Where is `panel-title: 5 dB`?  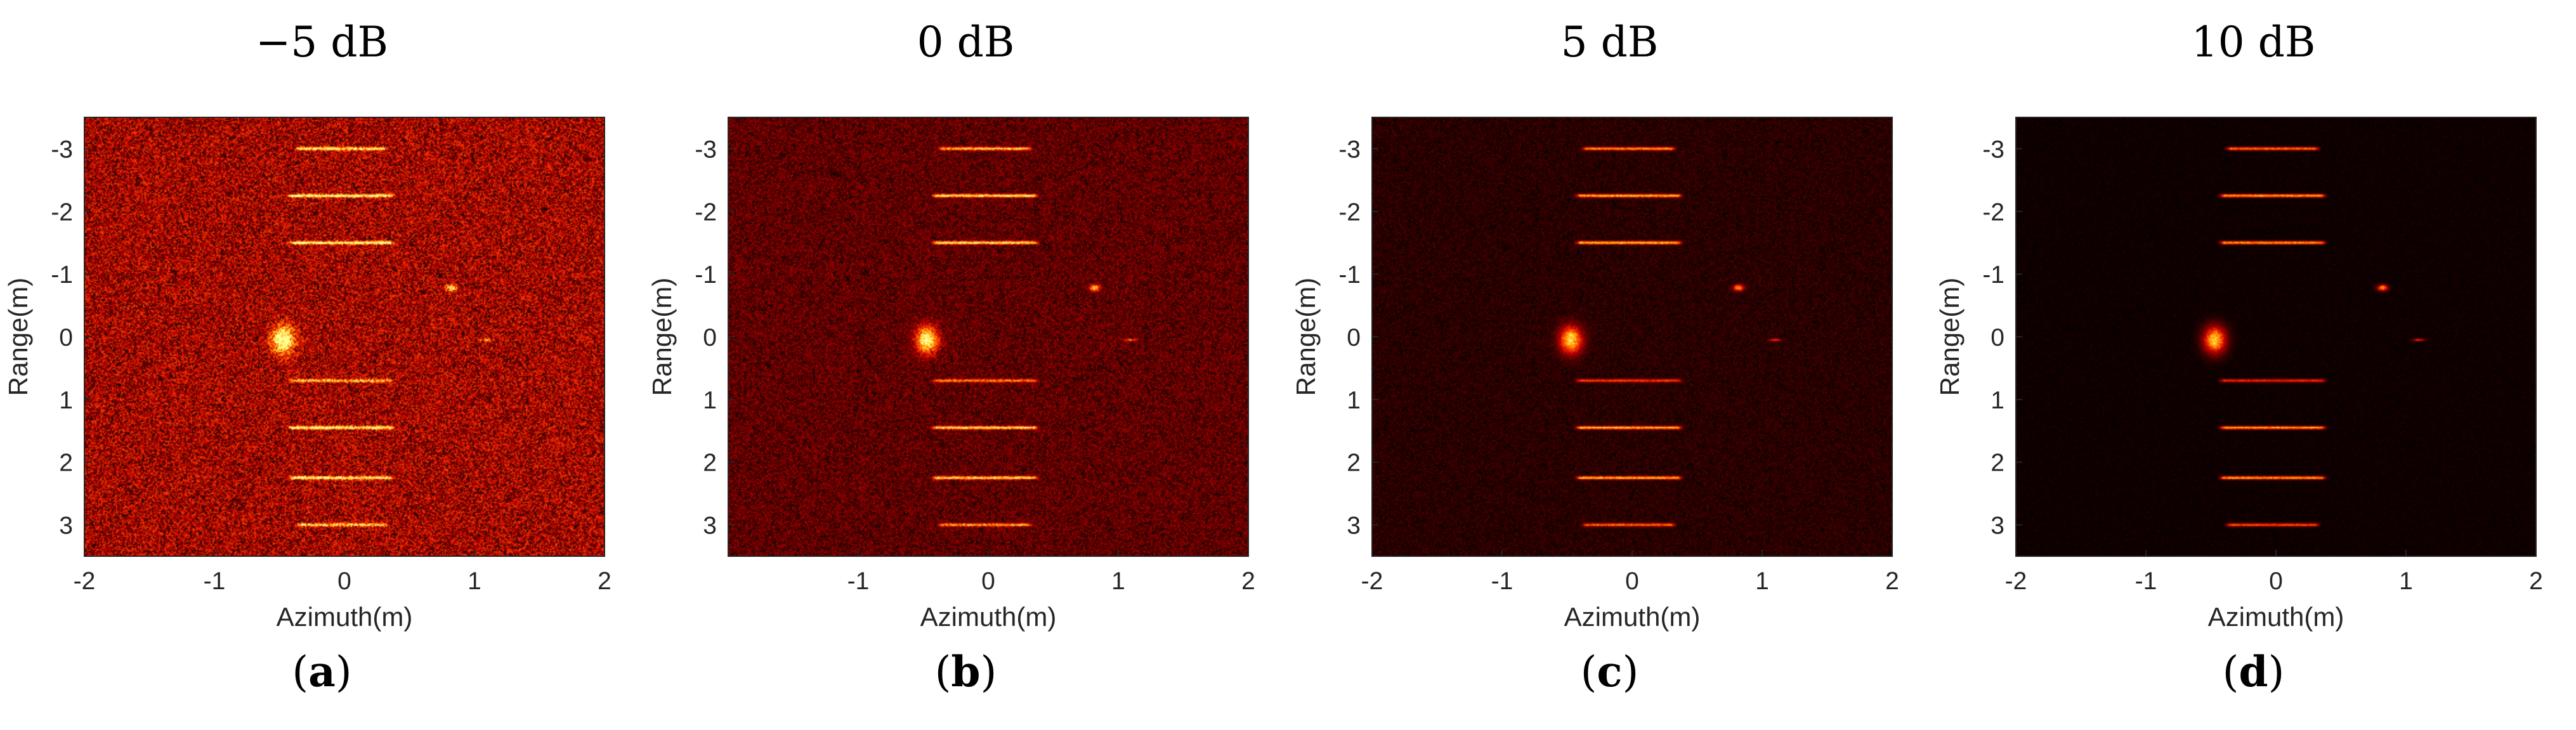
panel-title: 5 dB is located at coordinates (1609, 42).